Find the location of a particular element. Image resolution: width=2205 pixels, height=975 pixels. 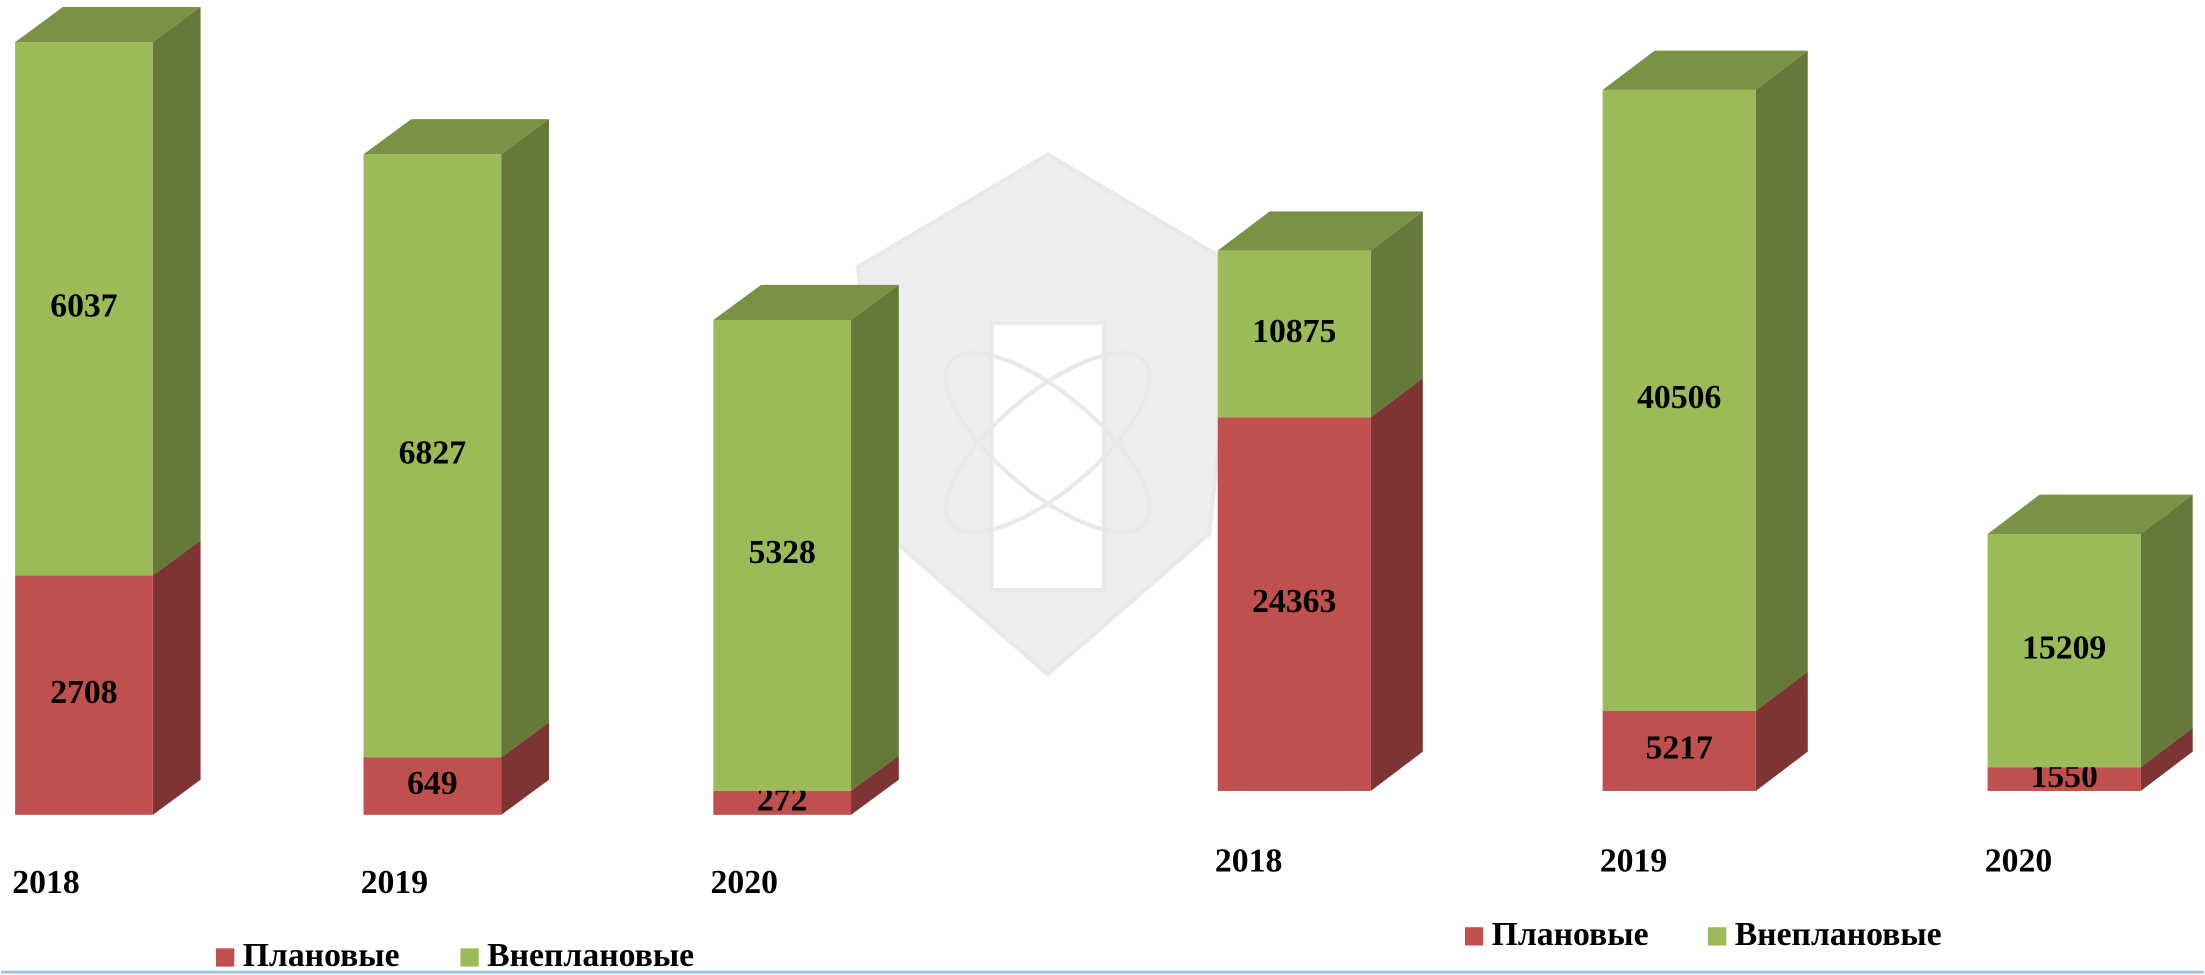

data-label: 24363 is located at coordinates (1294, 601).